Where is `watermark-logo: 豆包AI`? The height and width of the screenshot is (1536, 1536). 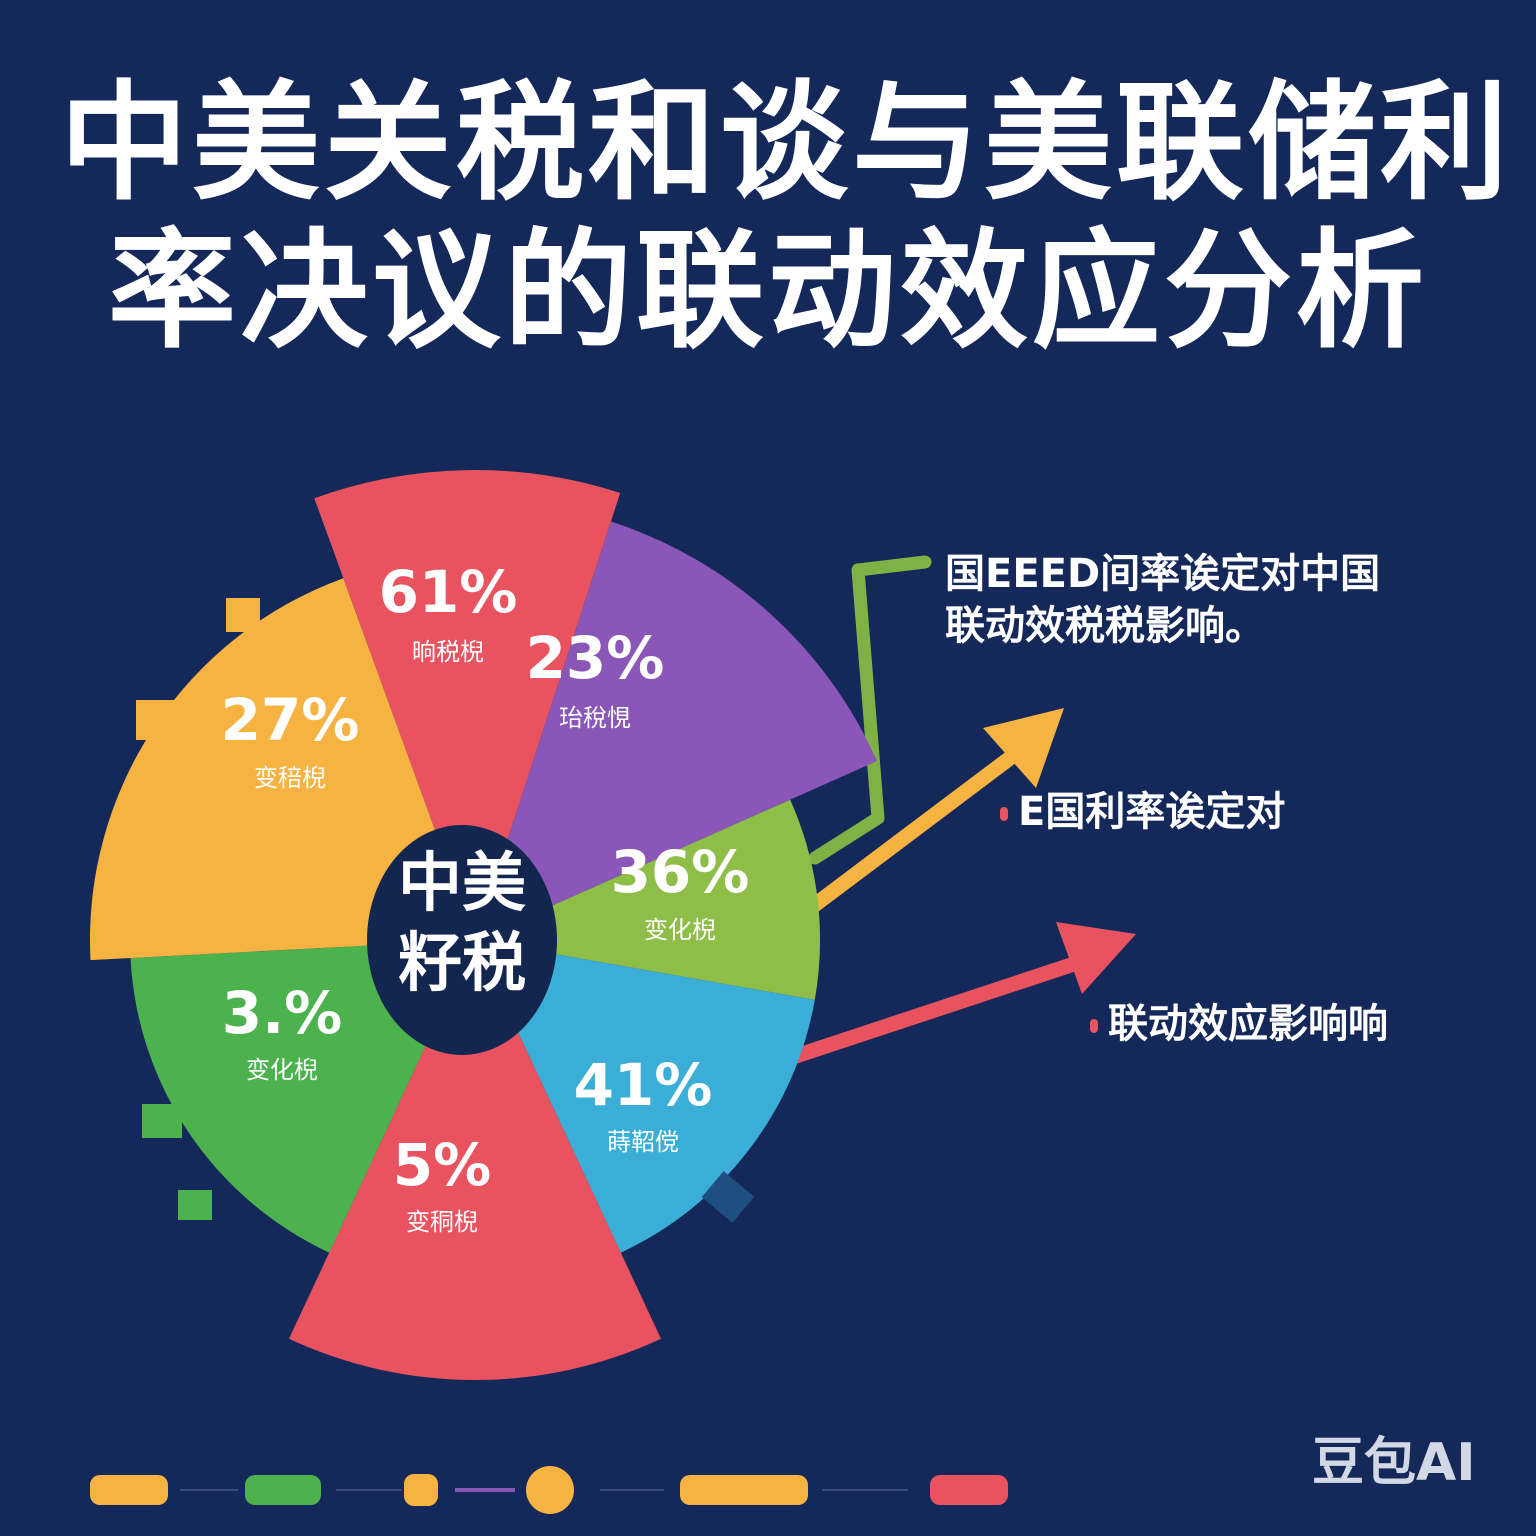
watermark-logo: 豆包AI is located at coordinates (1394, 1463).